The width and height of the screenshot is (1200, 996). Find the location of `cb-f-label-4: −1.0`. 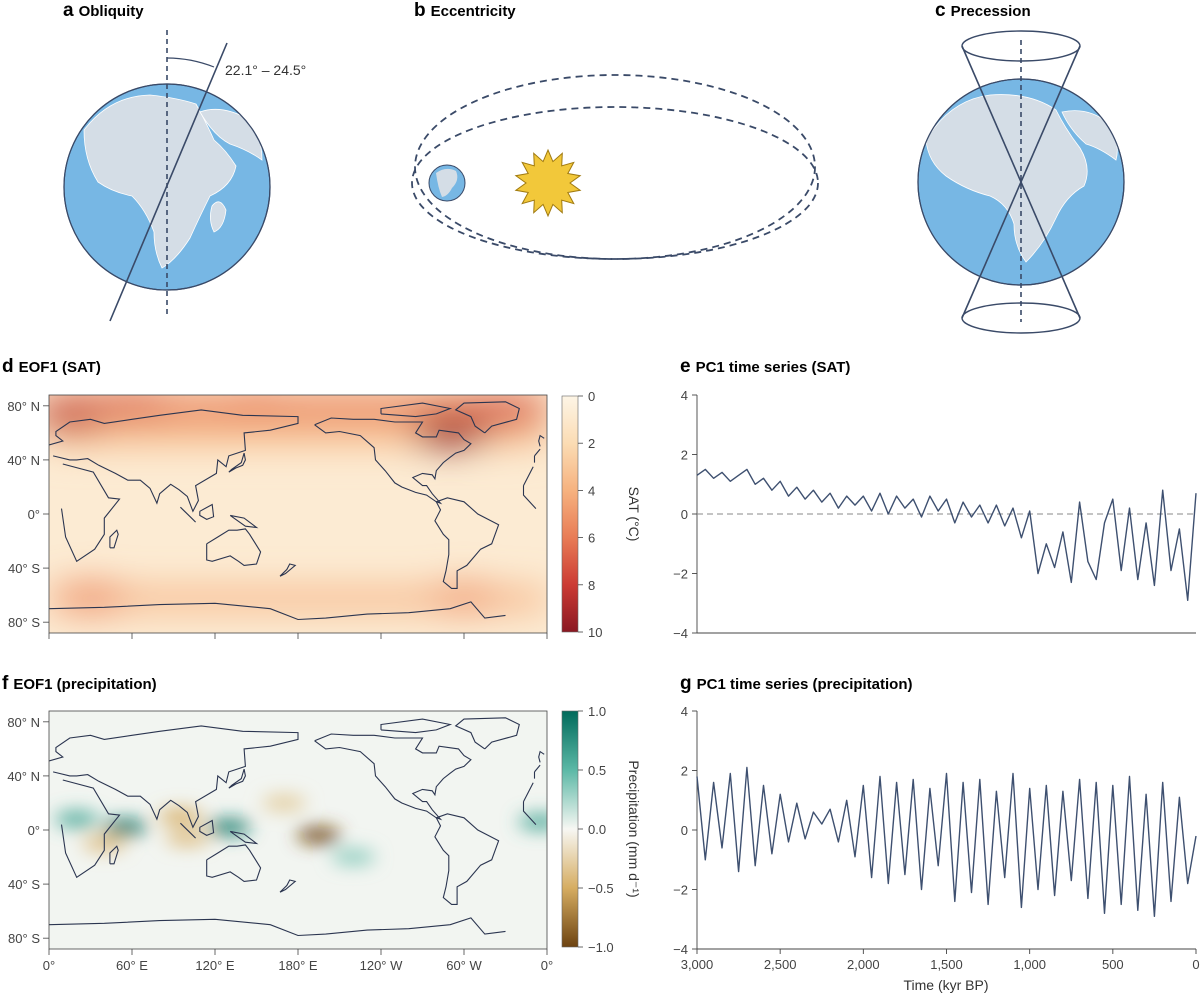

cb-f-label-4: −1.0 is located at coordinates (601, 947).